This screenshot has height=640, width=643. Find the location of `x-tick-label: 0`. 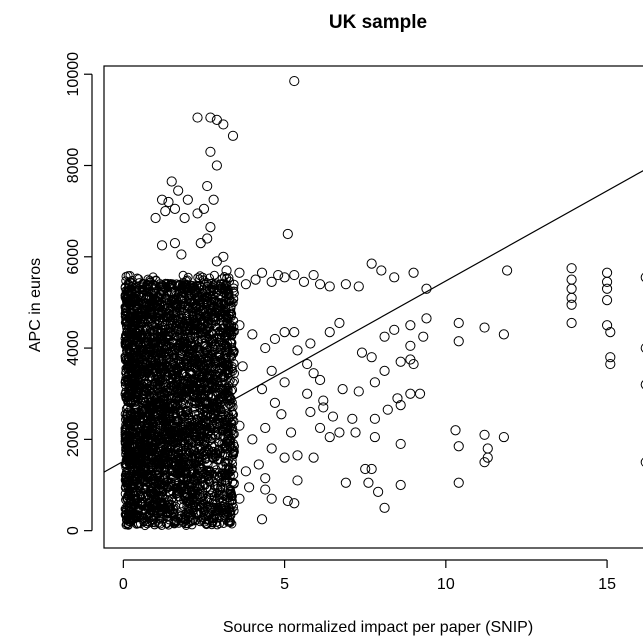

x-tick-label: 0 is located at coordinates (123, 584).